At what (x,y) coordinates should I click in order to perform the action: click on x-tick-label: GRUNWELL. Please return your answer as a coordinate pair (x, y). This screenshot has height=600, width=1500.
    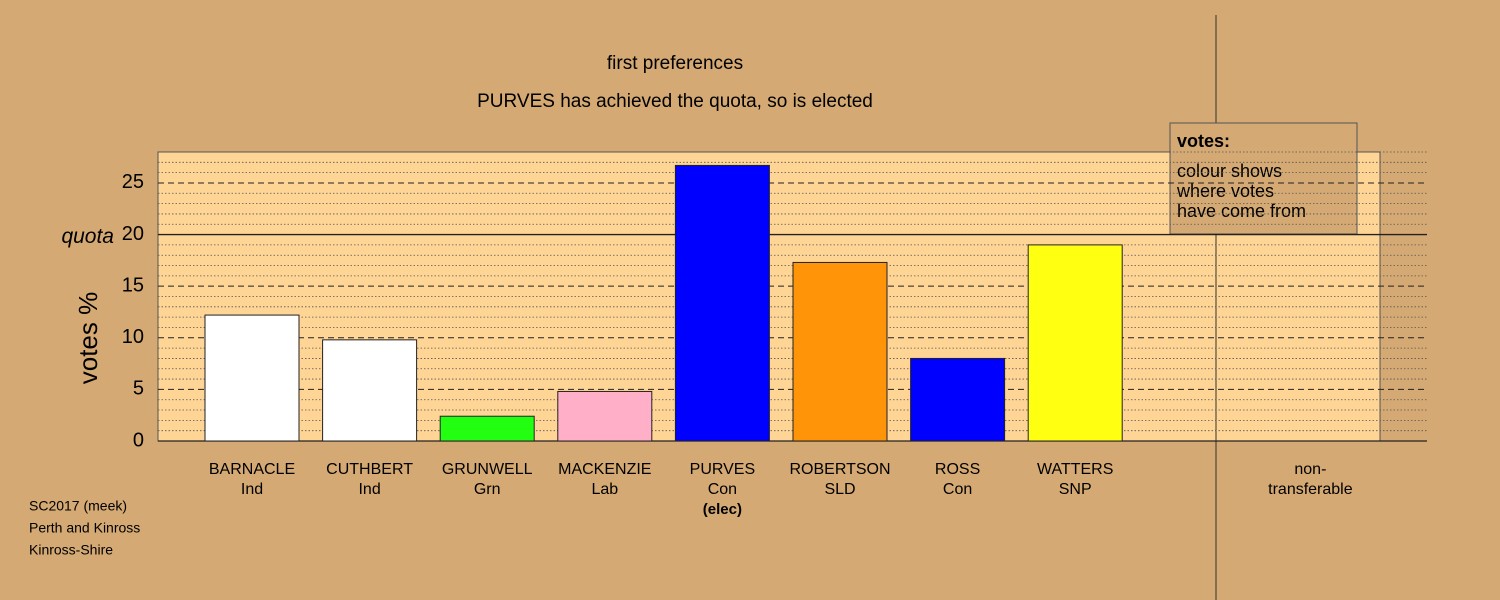
    Looking at the image, I should click on (487, 469).